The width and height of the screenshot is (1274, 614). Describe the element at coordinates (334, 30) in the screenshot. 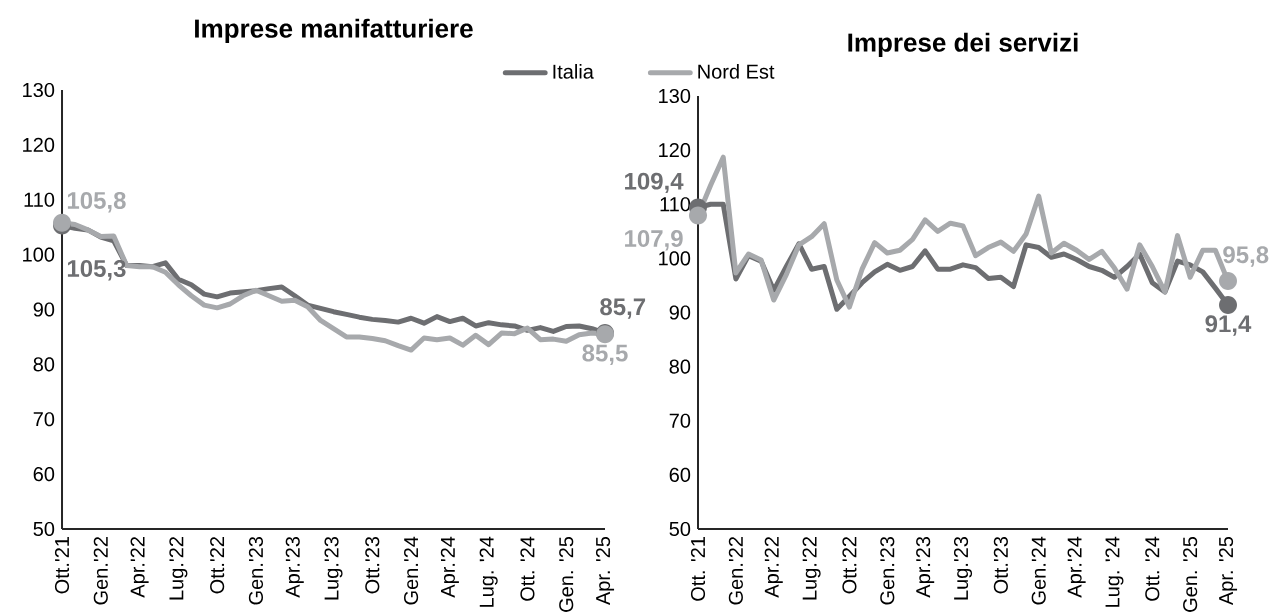

I see `chart-title: Imprese manifatturiere` at that location.